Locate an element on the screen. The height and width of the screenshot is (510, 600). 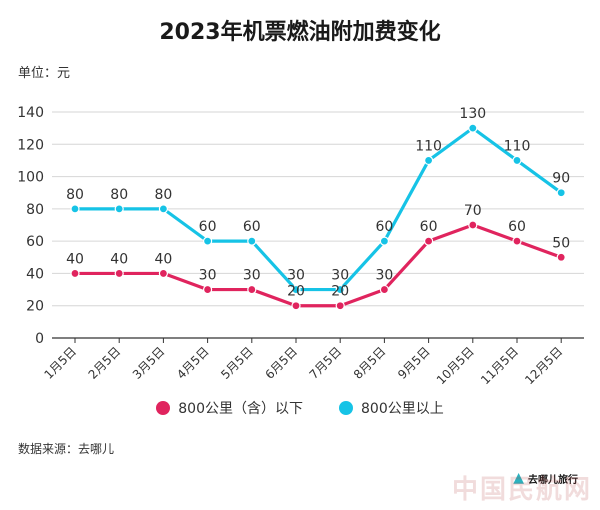
data-label-s0-8: 60 is located at coordinates (429, 227).